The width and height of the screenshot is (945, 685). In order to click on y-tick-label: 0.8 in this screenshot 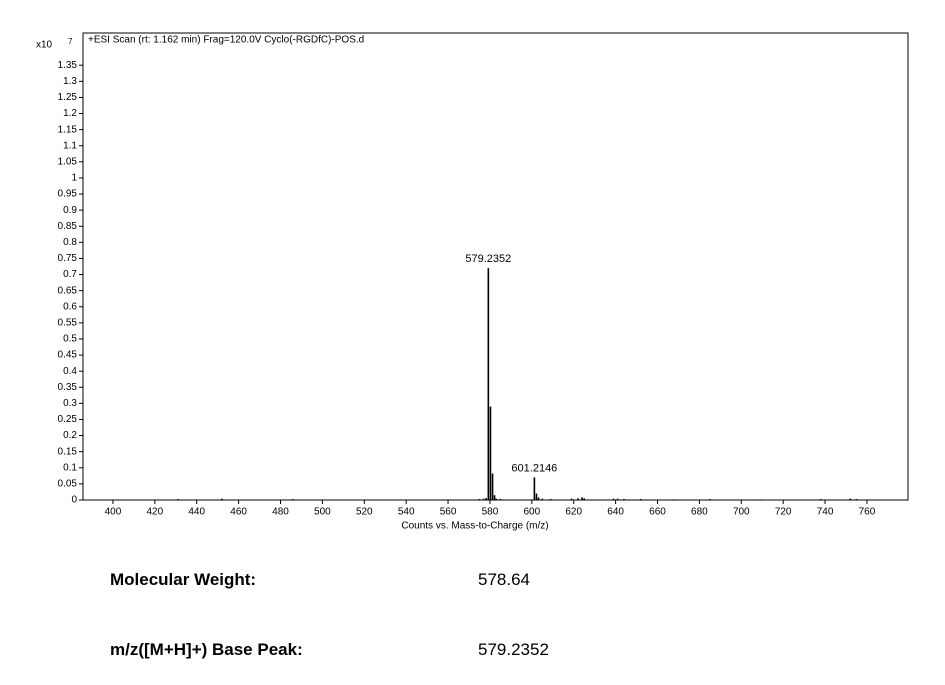, I will do `click(70, 242)`.